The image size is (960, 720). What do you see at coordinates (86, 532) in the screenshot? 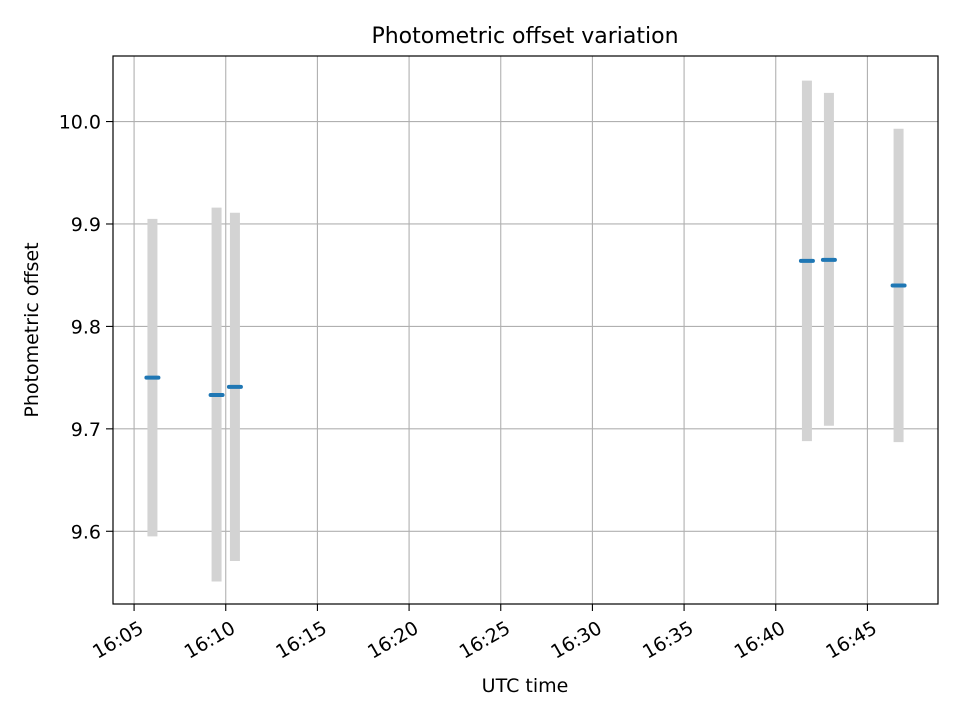
I see `y-tick-label: 9.6` at bounding box center [86, 532].